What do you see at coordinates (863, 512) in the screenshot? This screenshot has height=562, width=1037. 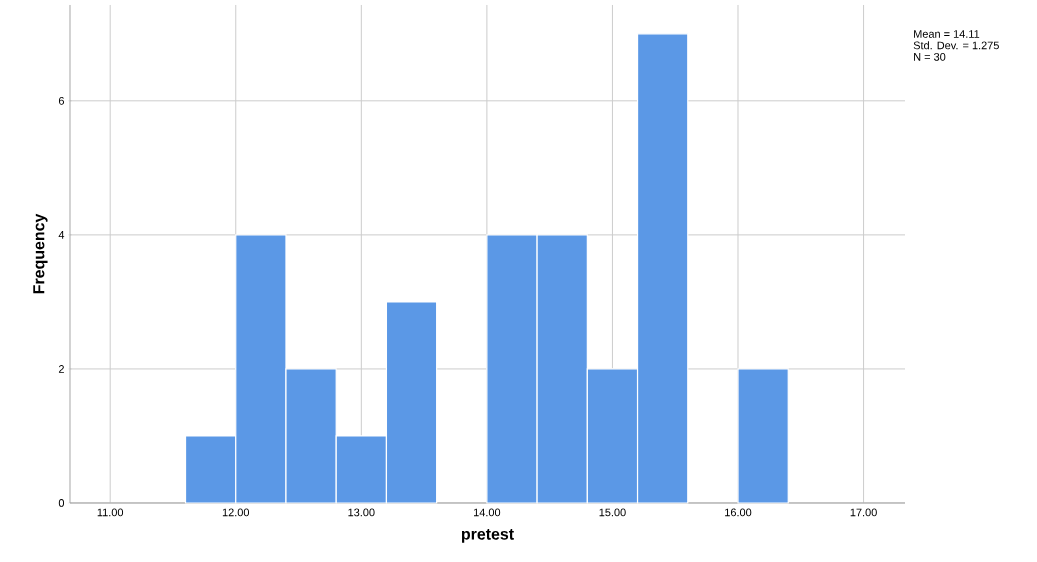 I see `x-tick-label: 17.00` at bounding box center [863, 512].